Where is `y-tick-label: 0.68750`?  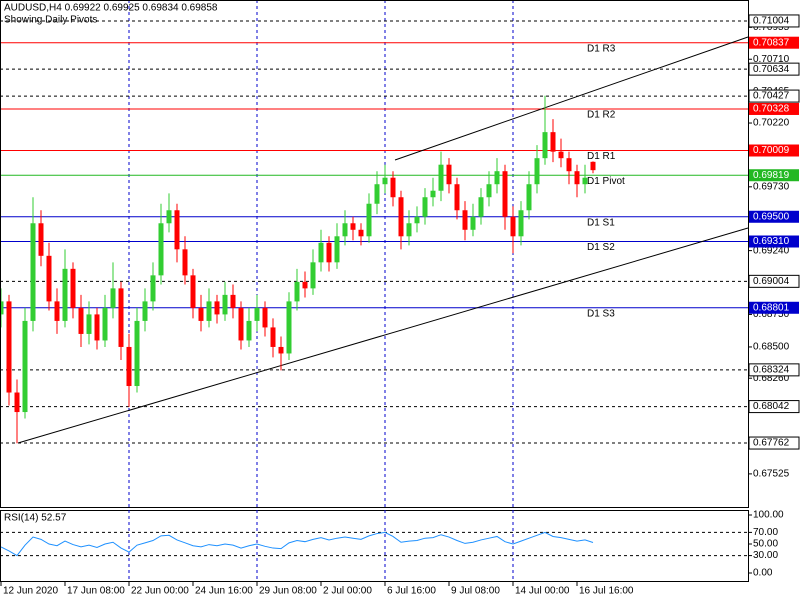
y-tick-label: 0.68750 is located at coordinates (771, 314).